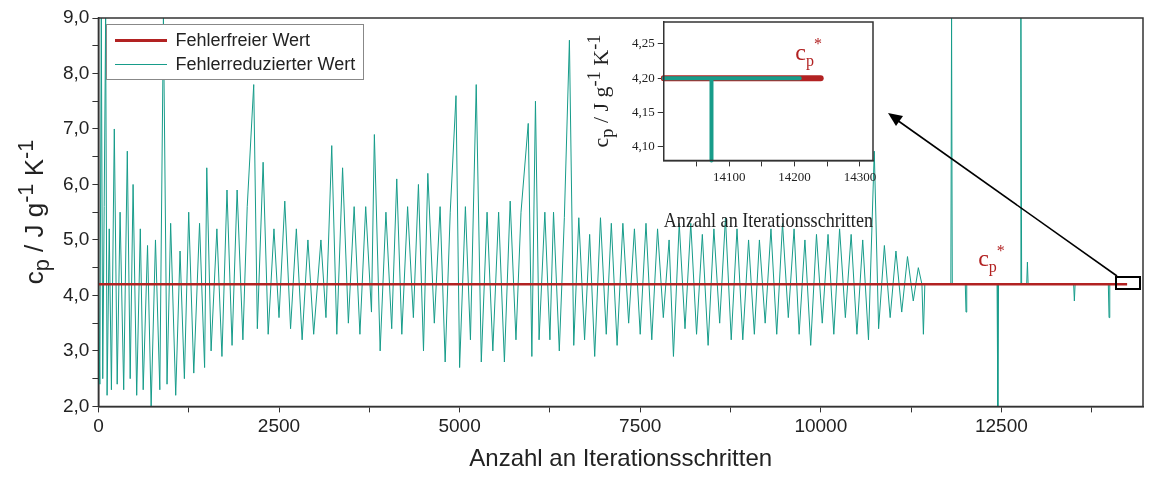 The image size is (1151, 478). What do you see at coordinates (794, 176) in the screenshot?
I see `x-tick-label: 14200` at bounding box center [794, 176].